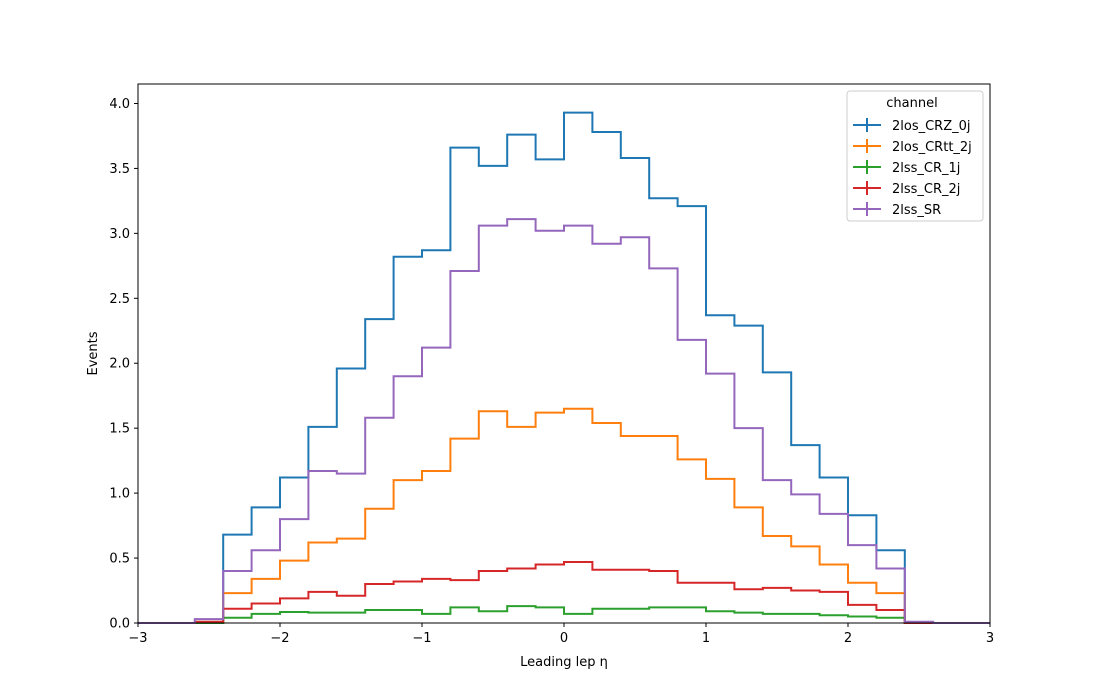  I want to click on x-axis: −3 −2 −1 0 1 2 3, so click(561, 634).